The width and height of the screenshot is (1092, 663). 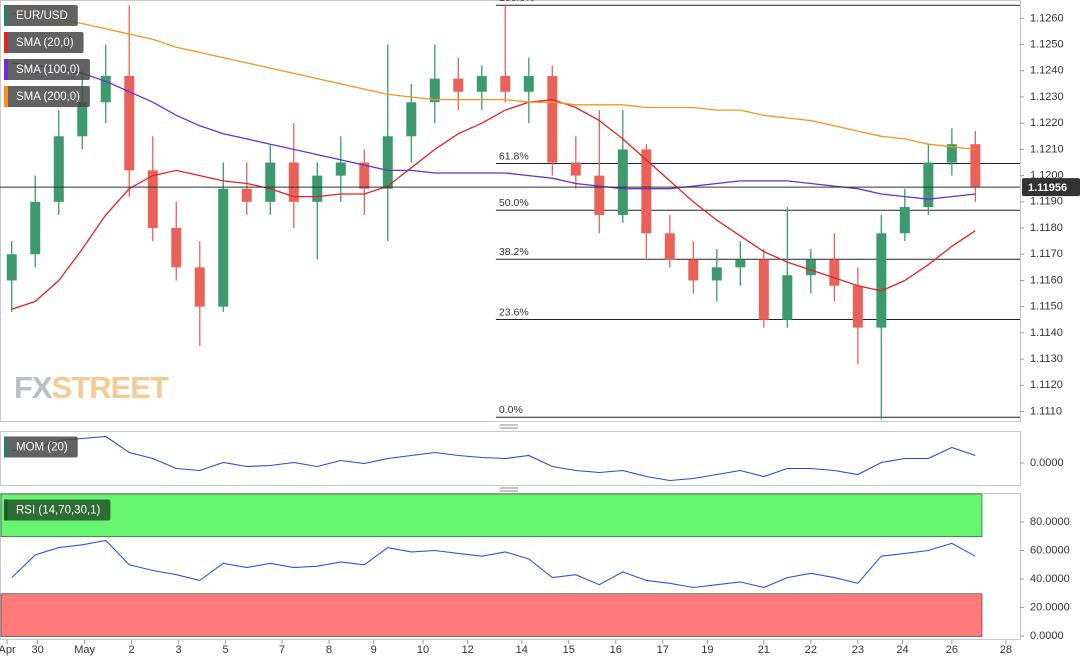 I want to click on legend-label: MOM (20), so click(x=42, y=448).